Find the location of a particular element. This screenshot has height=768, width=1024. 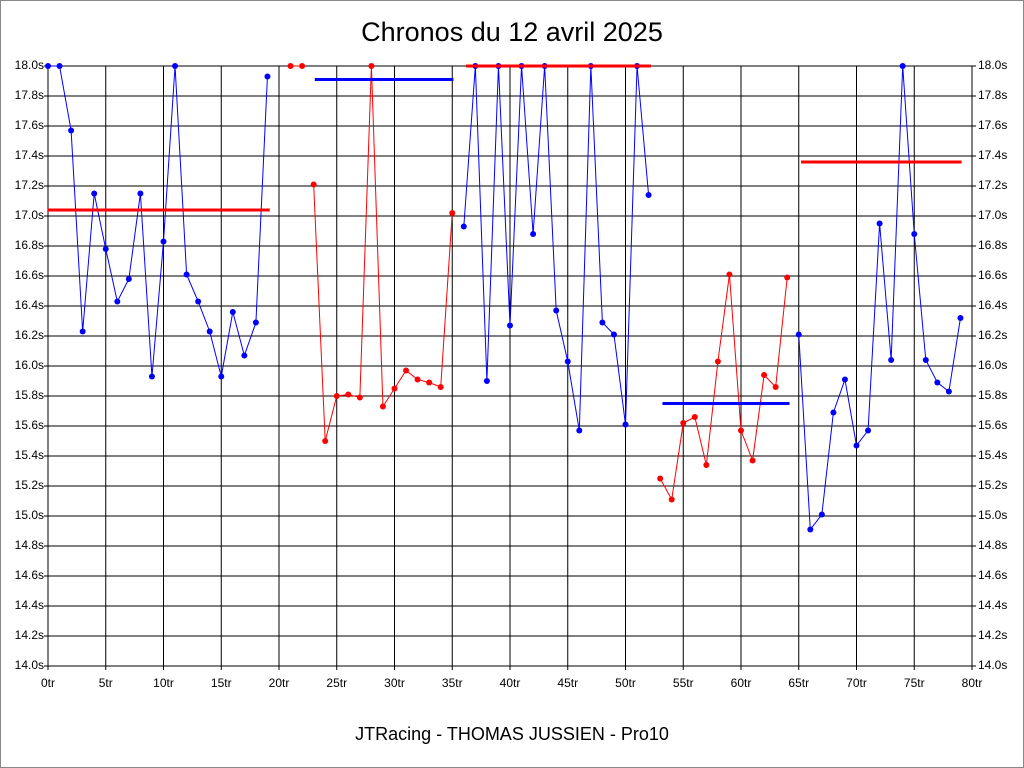

y2-tick-label: 15.6s is located at coordinates (992, 425).